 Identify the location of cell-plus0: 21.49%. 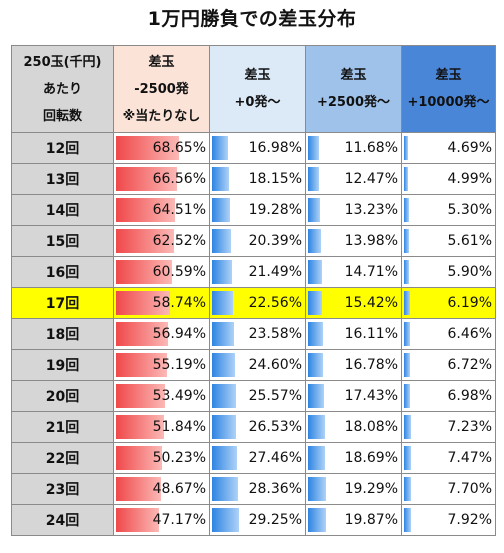
(257, 272).